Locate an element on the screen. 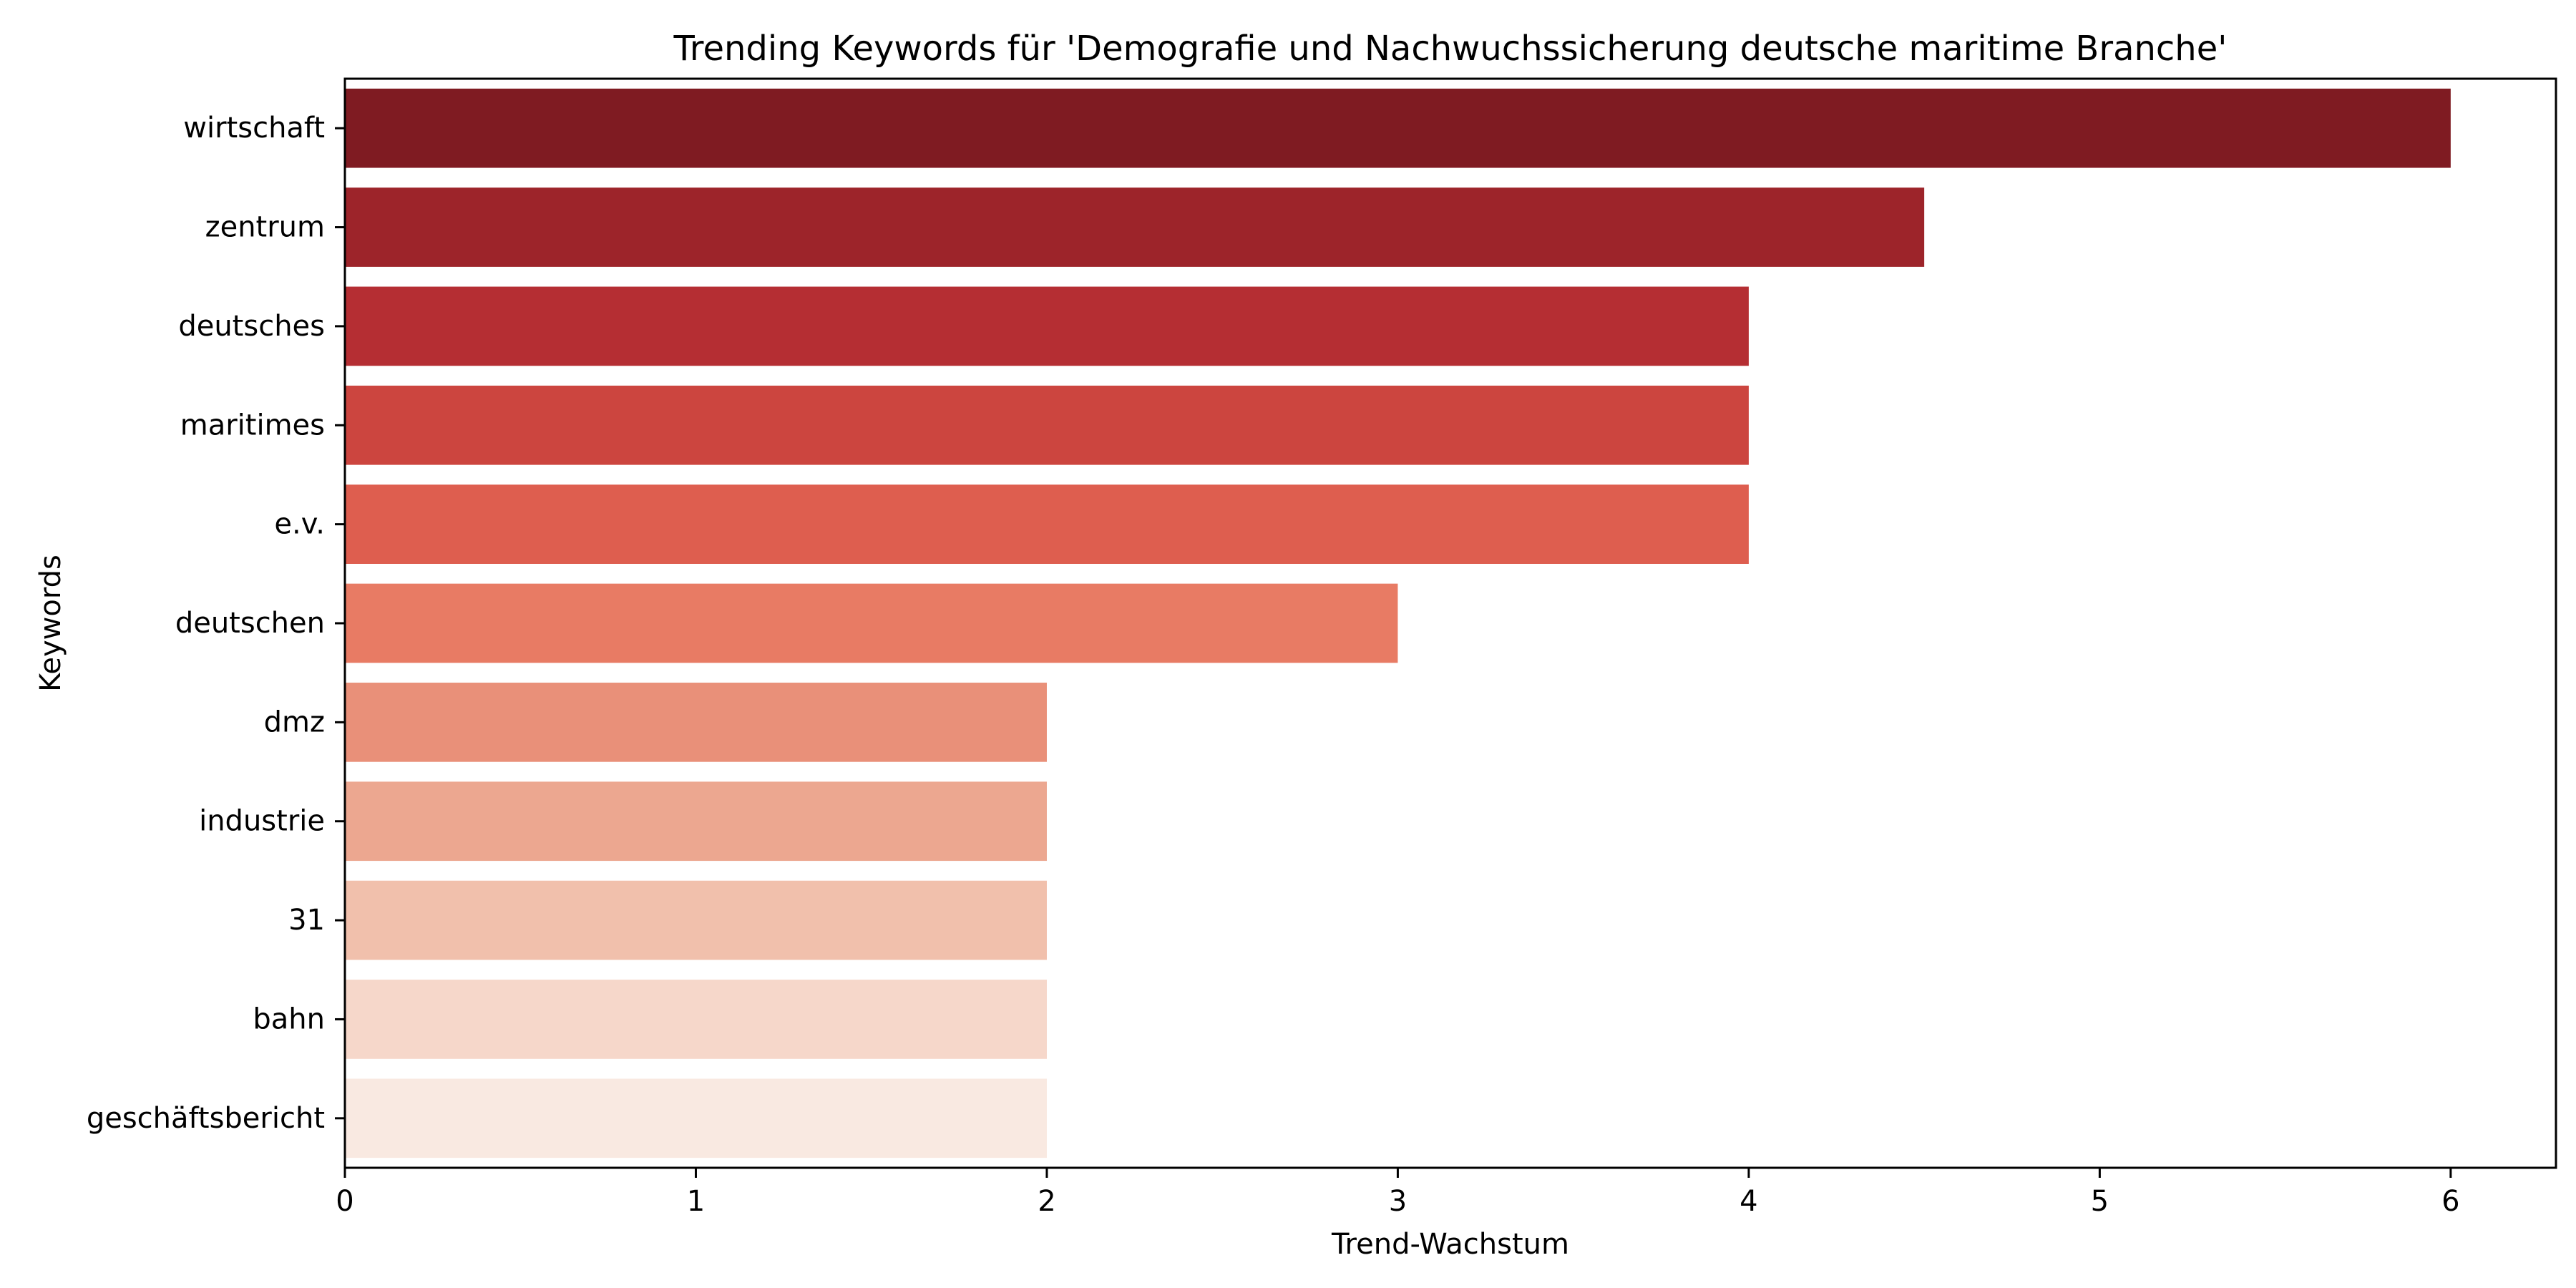 This screenshot has height=1288, width=2576. bar-deutsches is located at coordinates (1047, 326).